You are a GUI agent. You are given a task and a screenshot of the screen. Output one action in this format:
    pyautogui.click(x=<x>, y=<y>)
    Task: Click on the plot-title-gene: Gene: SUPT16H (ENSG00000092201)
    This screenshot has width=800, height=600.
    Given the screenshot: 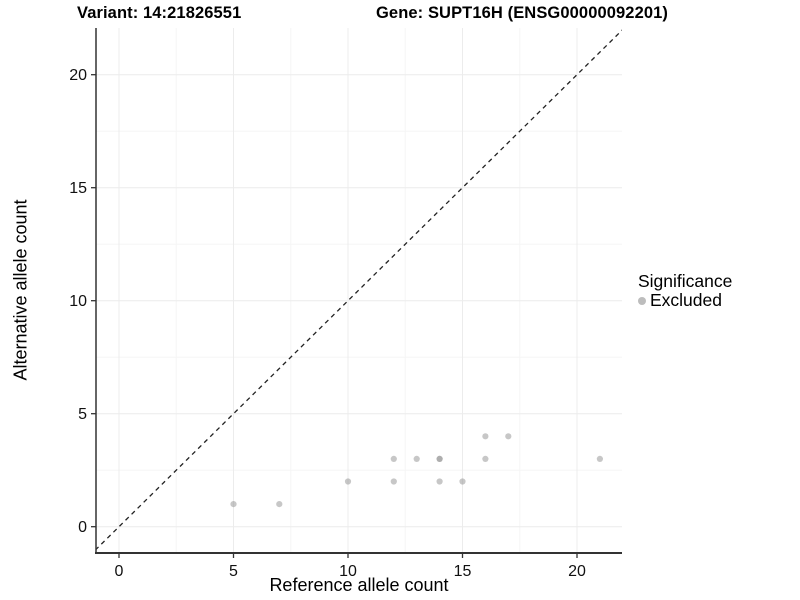 What is the action you would take?
    pyautogui.click(x=522, y=13)
    